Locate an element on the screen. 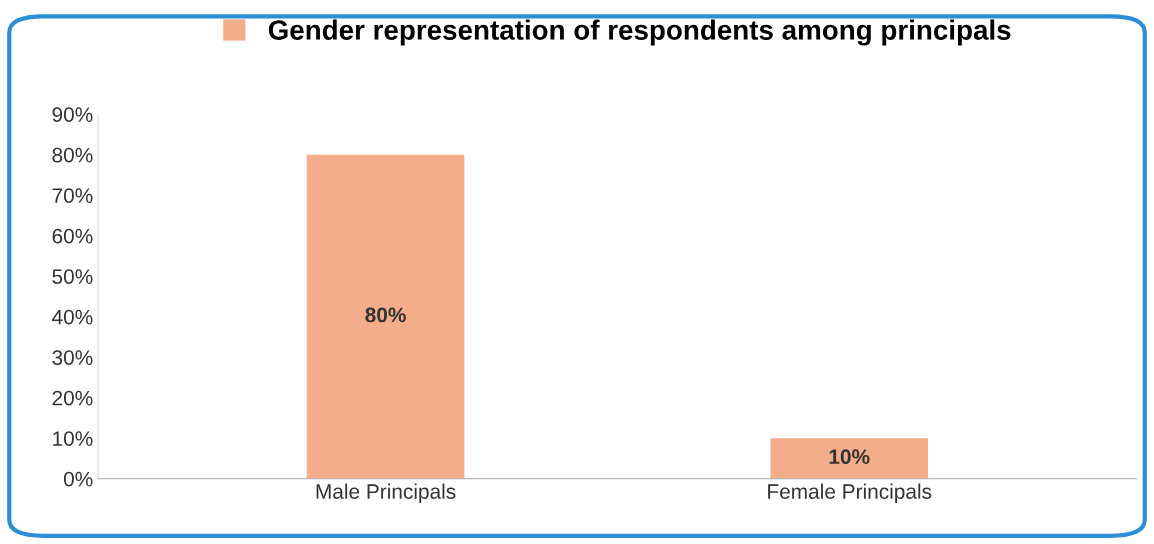 The width and height of the screenshot is (1154, 544). y-tick-label: 80% is located at coordinates (72, 155).